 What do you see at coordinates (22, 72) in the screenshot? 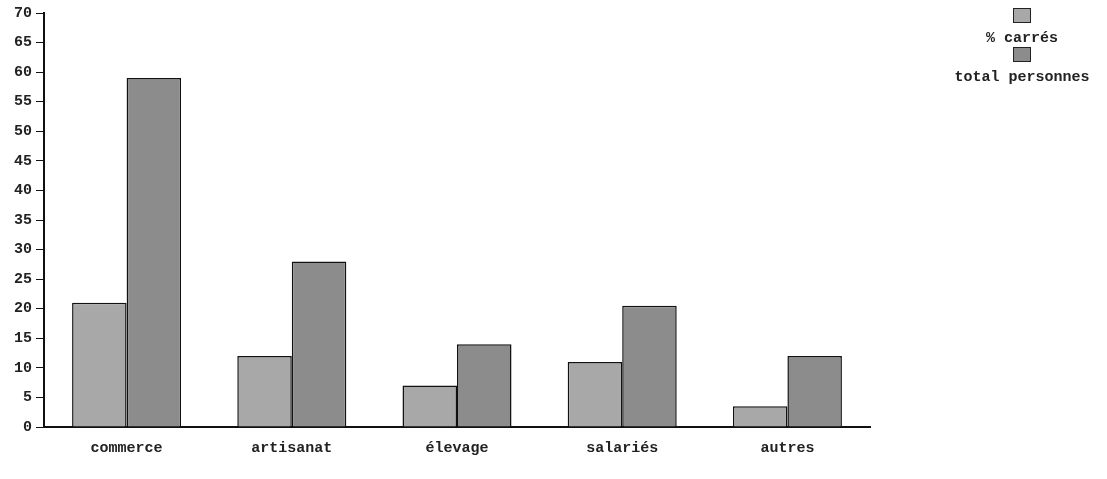
I see `y-tick-label: 60` at bounding box center [22, 72].